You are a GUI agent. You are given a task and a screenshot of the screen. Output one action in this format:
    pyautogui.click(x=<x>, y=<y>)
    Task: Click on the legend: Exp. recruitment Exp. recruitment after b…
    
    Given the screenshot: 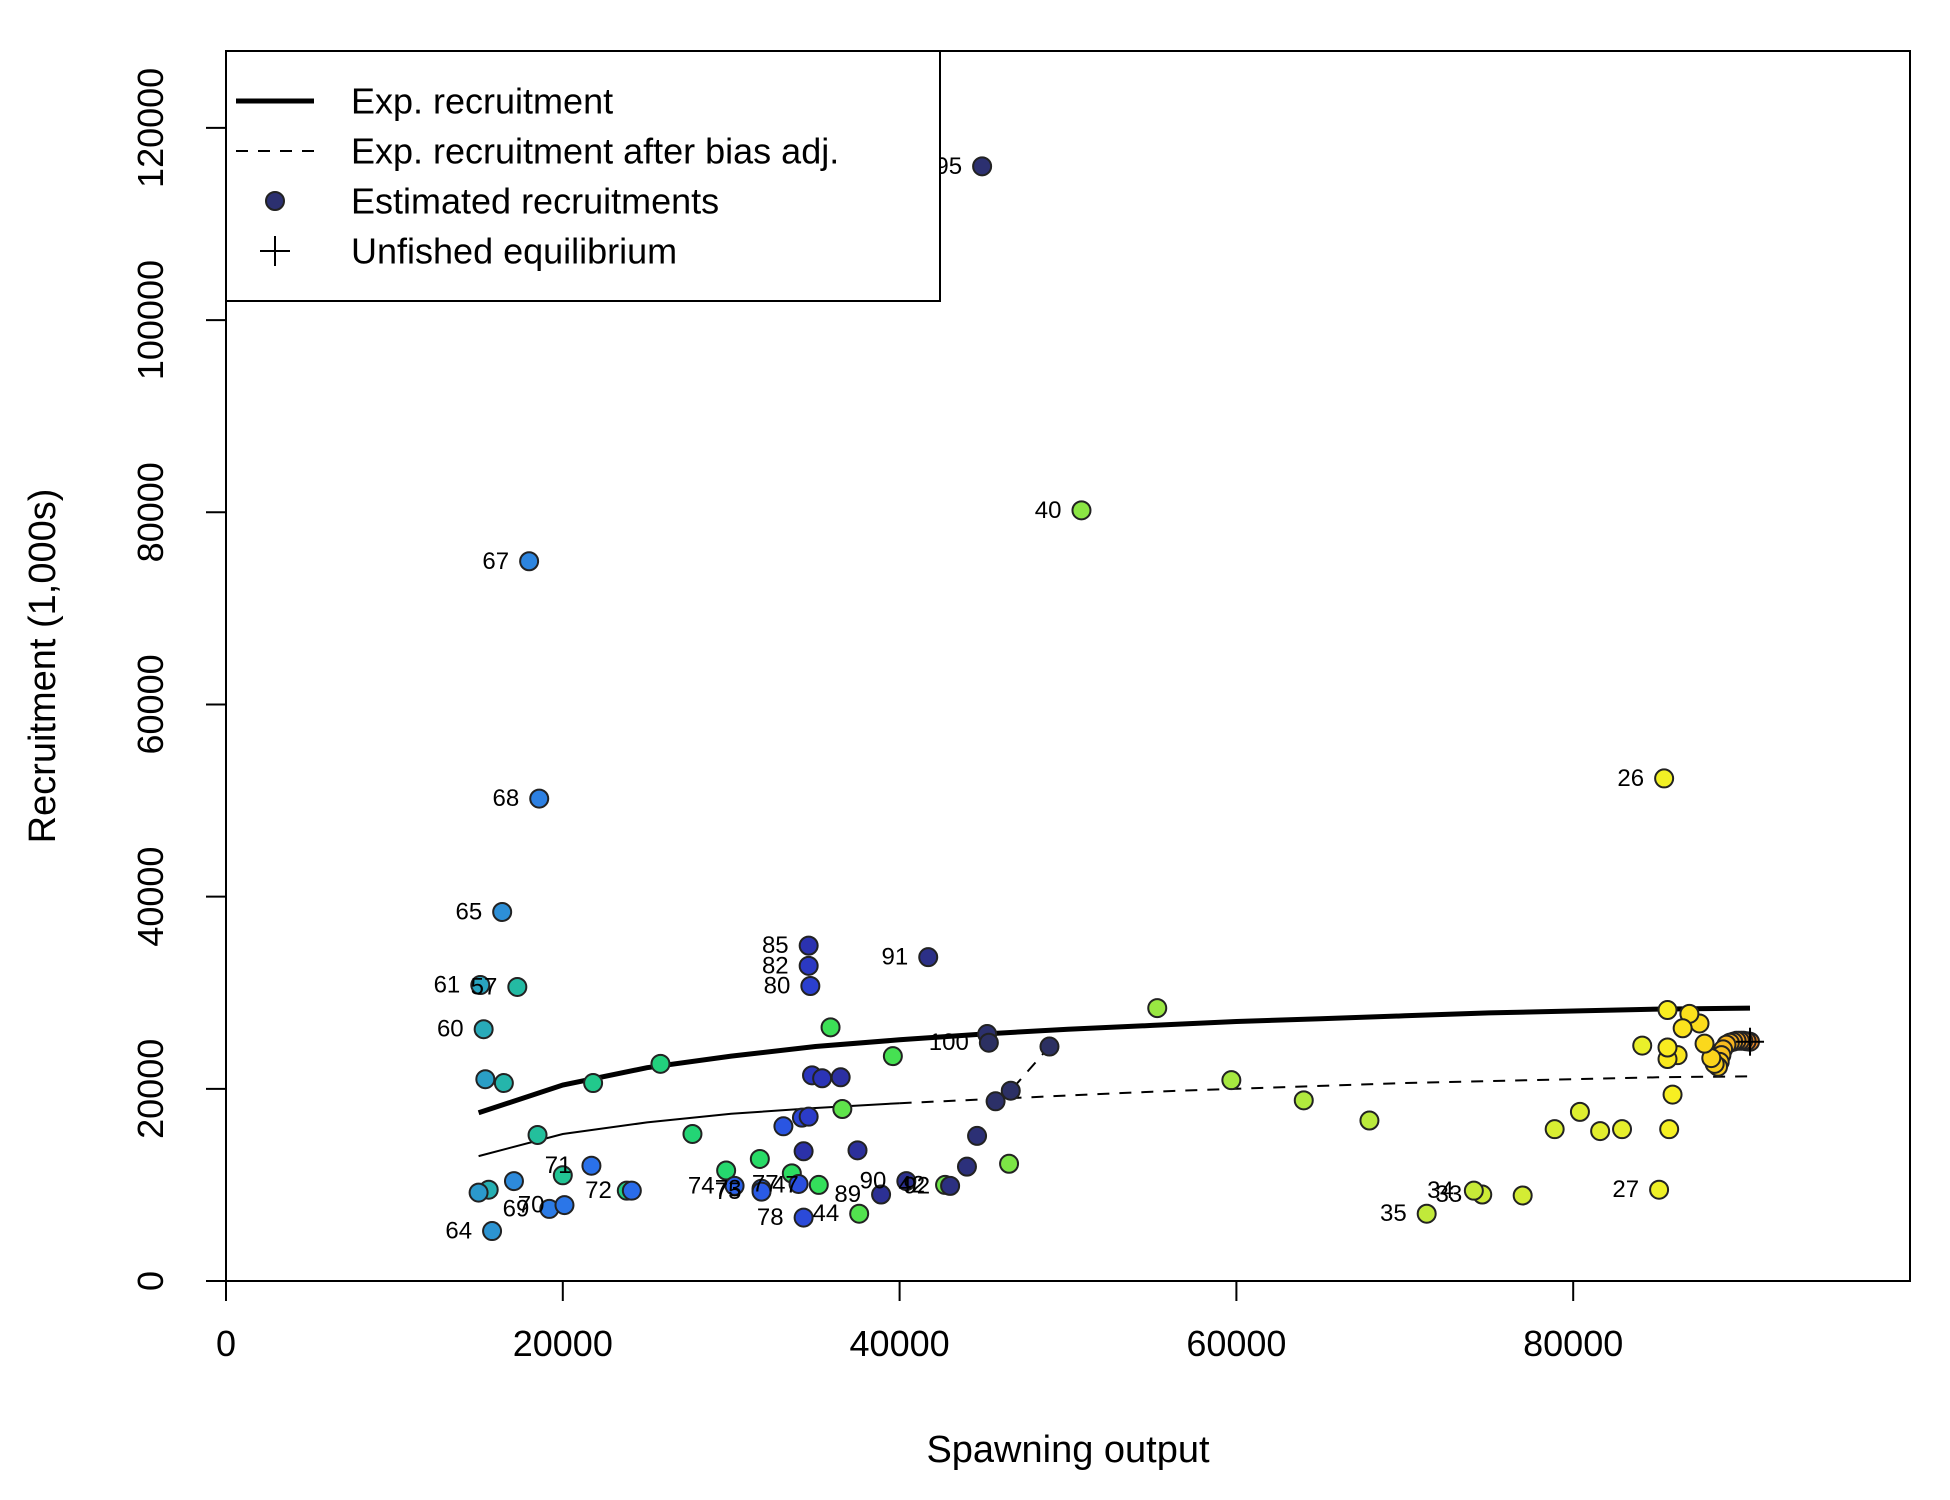 What is the action you would take?
    pyautogui.click(x=583, y=176)
    